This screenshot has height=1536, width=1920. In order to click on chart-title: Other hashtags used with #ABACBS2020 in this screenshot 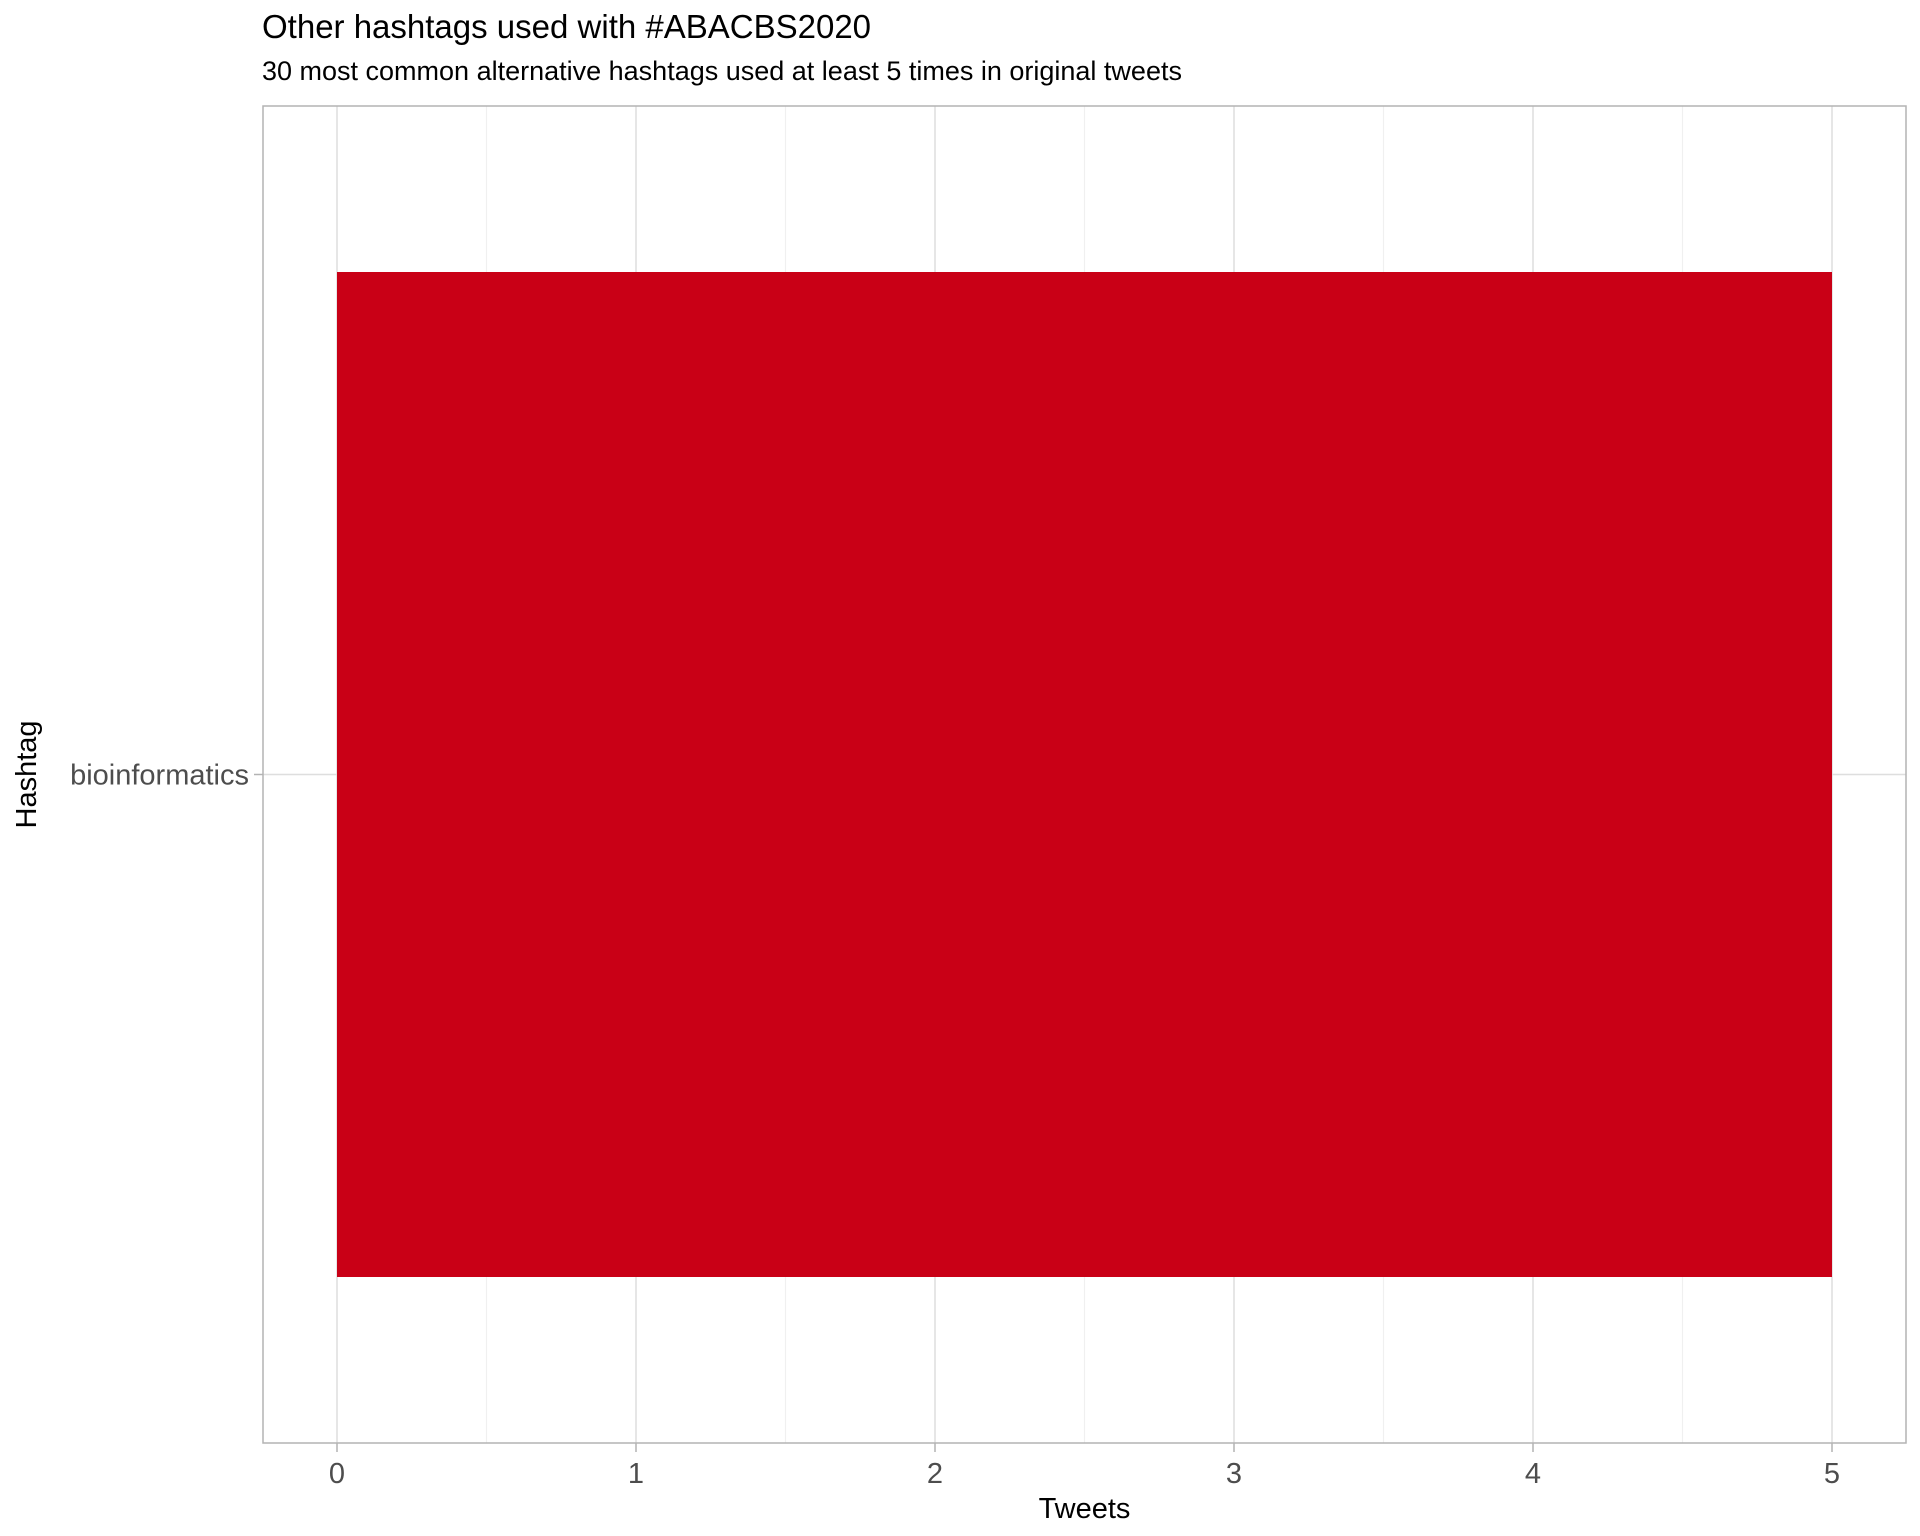, I will do `click(567, 26)`.